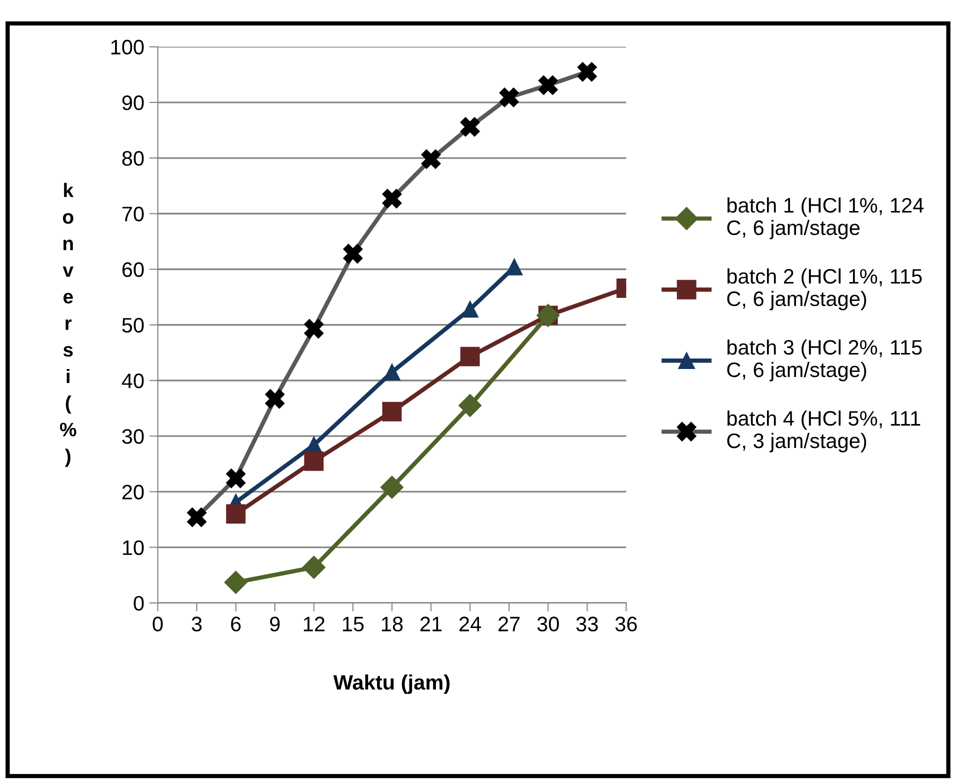  I want to click on y-tick-label: 0, so click(139, 603).